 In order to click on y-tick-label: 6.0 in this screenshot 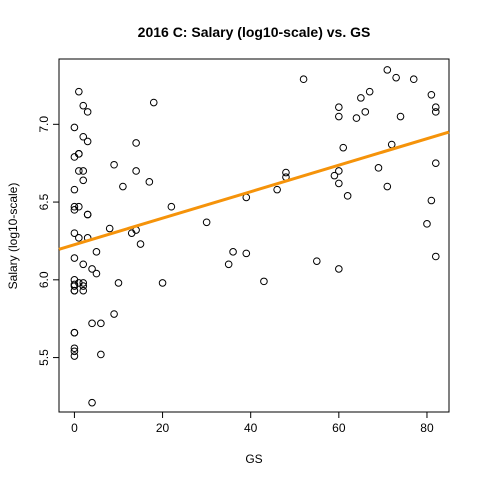, I will do `click(44, 279)`.